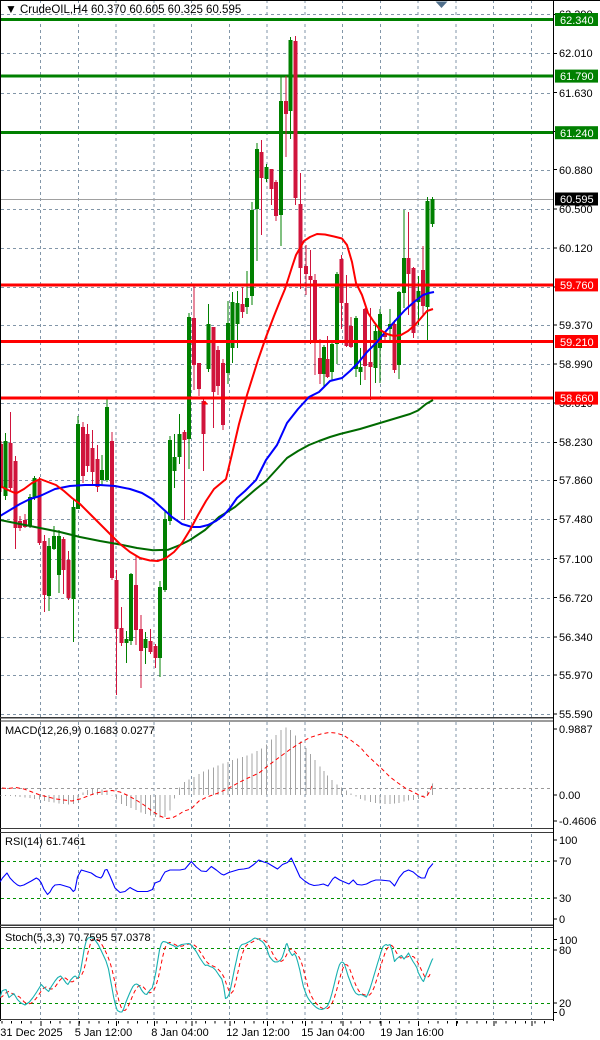 This screenshot has height=1040, width=600. I want to click on svg-text: 61.240, so click(577, 134).